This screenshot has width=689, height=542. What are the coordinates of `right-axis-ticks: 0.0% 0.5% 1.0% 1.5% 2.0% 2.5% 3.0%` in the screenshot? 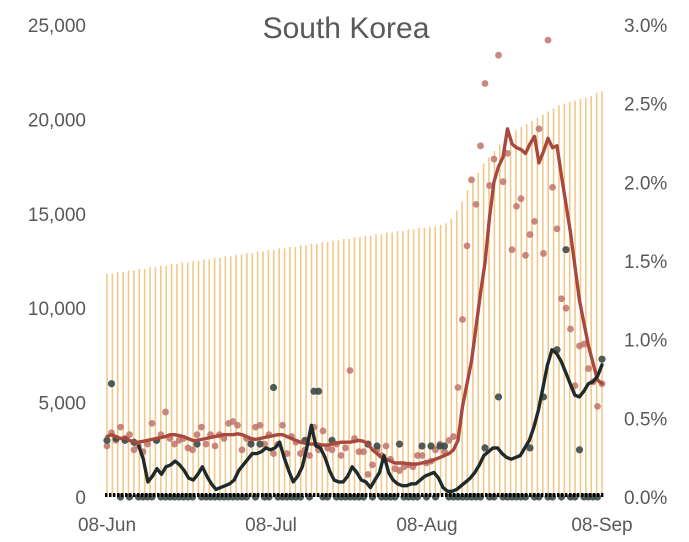 It's located at (645, 262).